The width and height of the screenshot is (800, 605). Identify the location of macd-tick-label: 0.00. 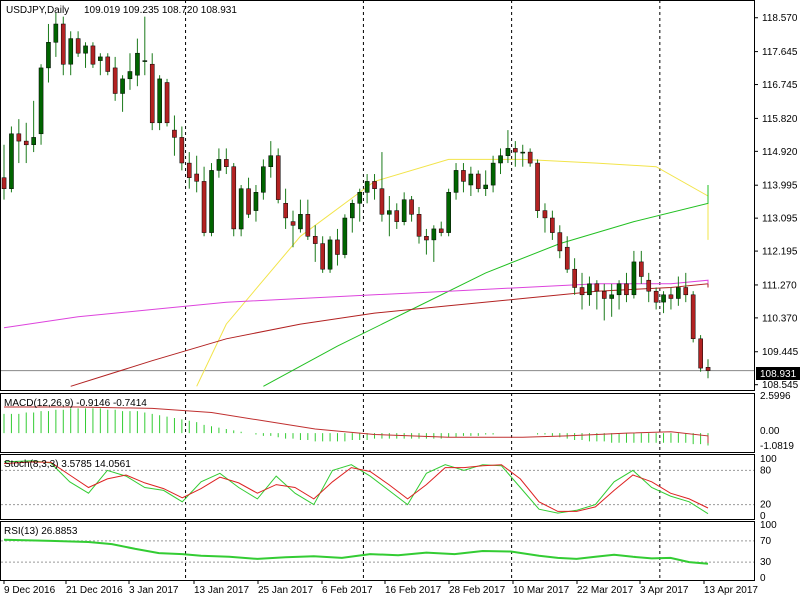
(770, 431).